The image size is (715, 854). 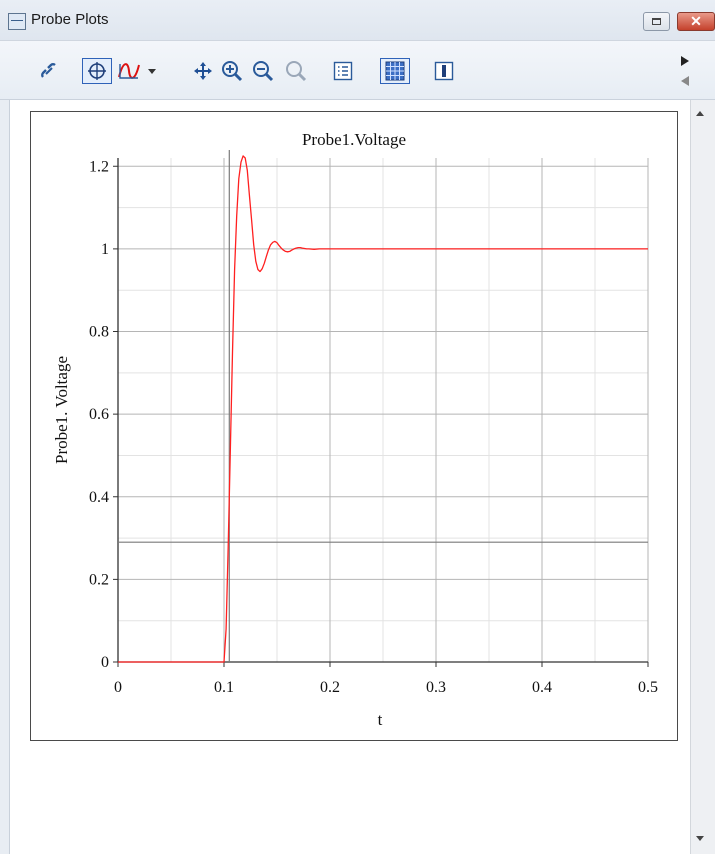 What do you see at coordinates (700, 838) in the screenshot?
I see `scroll-down-icon` at bounding box center [700, 838].